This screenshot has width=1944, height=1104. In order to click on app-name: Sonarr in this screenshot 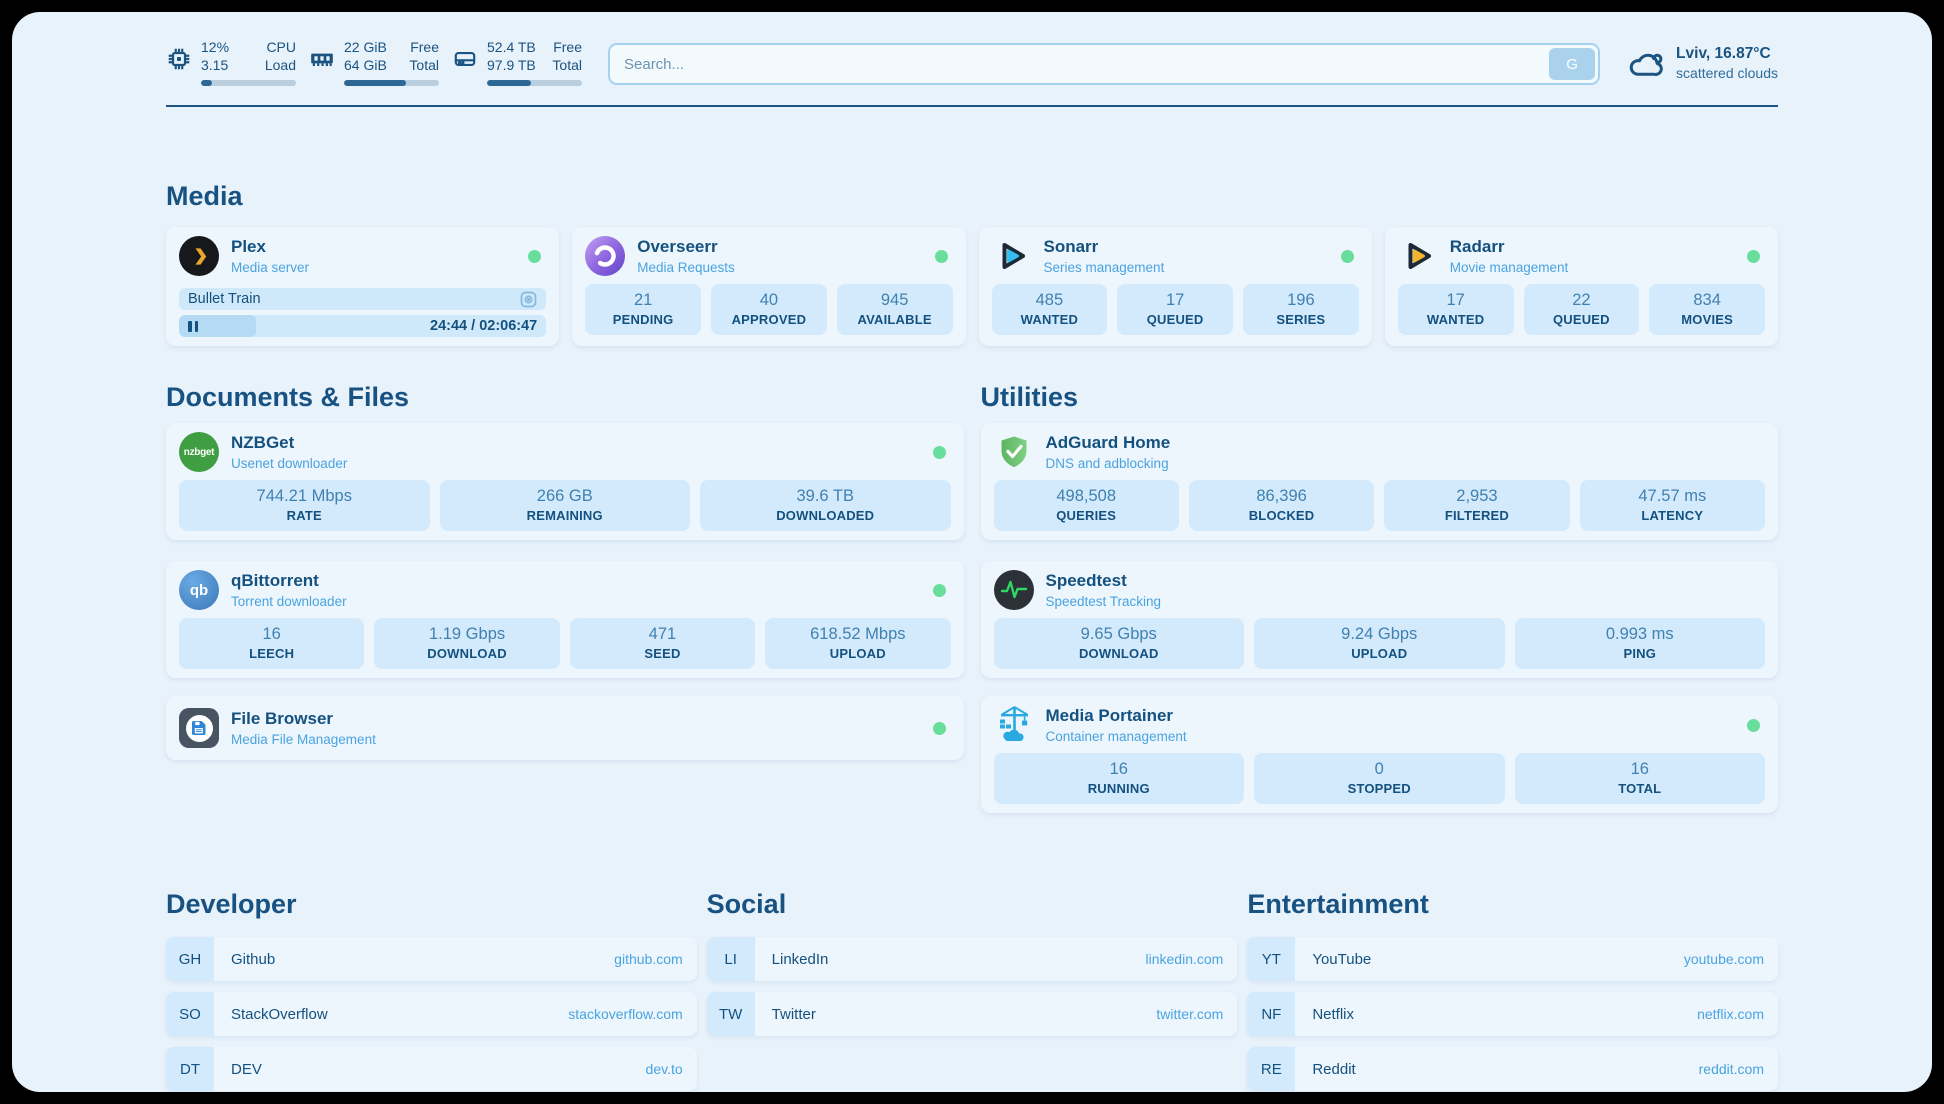, I will do `click(1071, 246)`.